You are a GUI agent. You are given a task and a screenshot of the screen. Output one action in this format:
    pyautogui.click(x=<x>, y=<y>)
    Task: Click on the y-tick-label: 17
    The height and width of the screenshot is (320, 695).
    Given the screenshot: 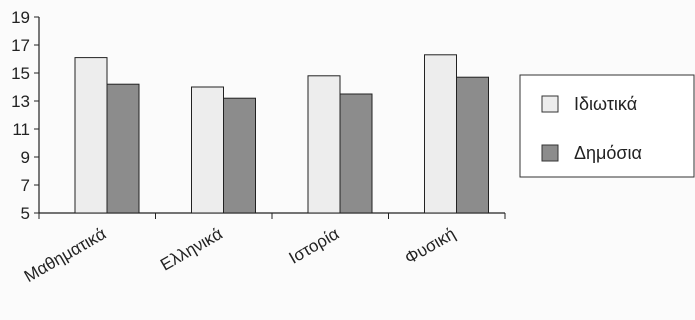 What is the action you would take?
    pyautogui.click(x=20, y=45)
    